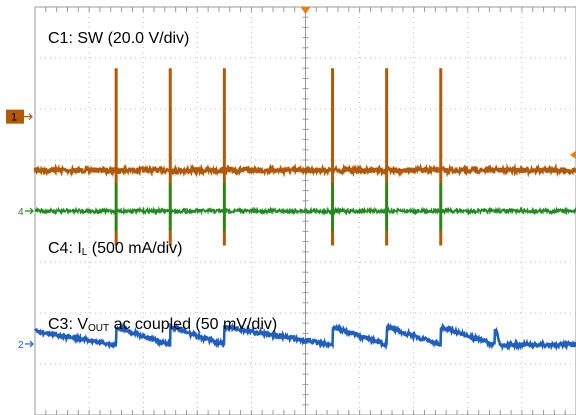  What do you see at coordinates (304, 337) in the screenshot?
I see `c3-trace` at bounding box center [304, 337].